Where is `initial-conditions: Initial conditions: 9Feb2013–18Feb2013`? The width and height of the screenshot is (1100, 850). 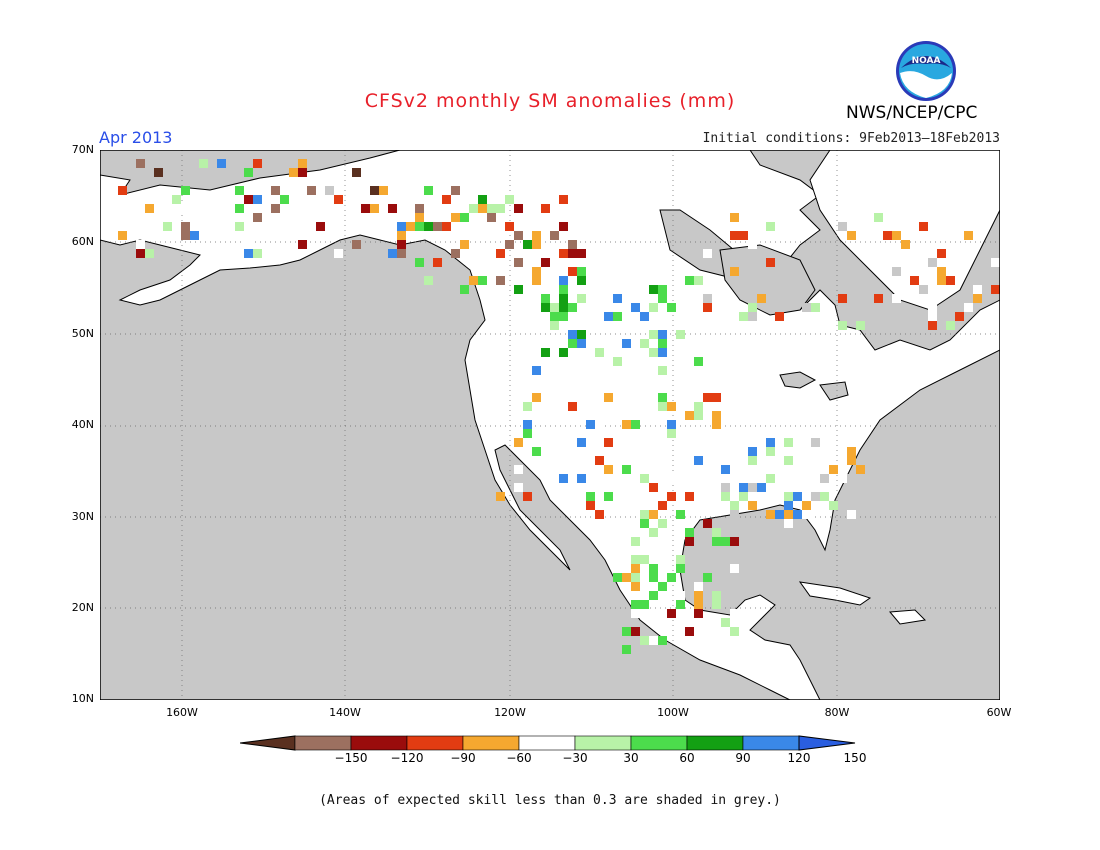
initial-conditions: Initial conditions: 9Feb2013–18Feb2013 is located at coordinates (851, 138).